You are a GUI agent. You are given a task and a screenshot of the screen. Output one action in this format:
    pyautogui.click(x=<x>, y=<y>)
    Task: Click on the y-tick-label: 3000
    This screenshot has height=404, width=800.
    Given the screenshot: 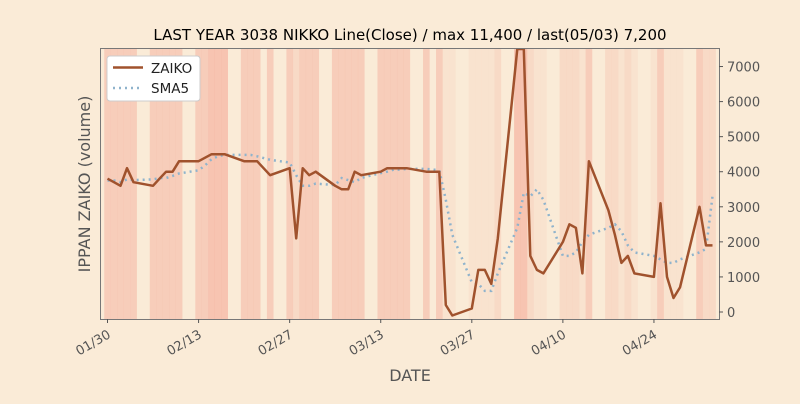 What is the action you would take?
    pyautogui.click(x=743, y=208)
    